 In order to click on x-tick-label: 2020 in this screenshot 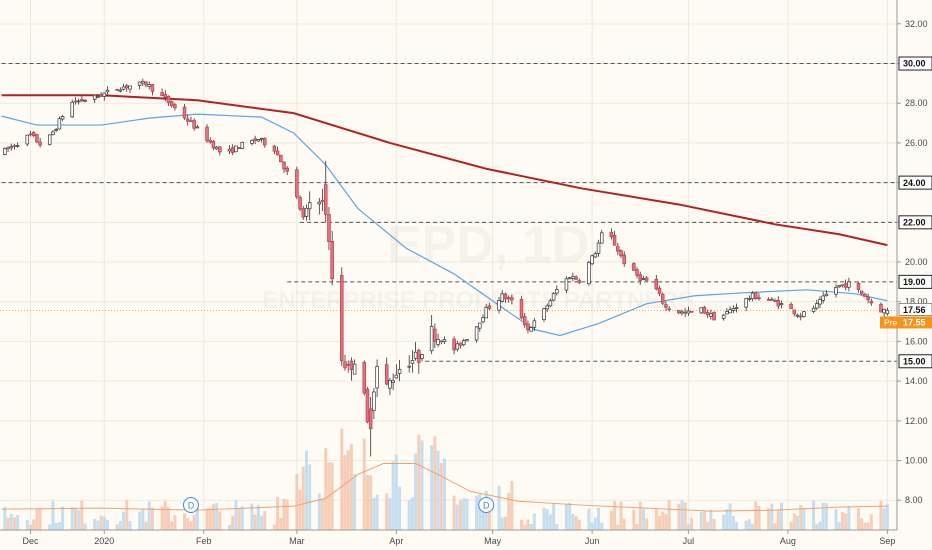, I will do `click(104, 541)`.